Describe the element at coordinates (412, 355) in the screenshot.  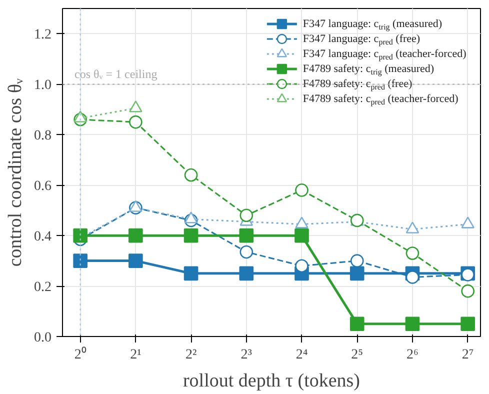
I see `x-tick-label: 2⁶` at that location.